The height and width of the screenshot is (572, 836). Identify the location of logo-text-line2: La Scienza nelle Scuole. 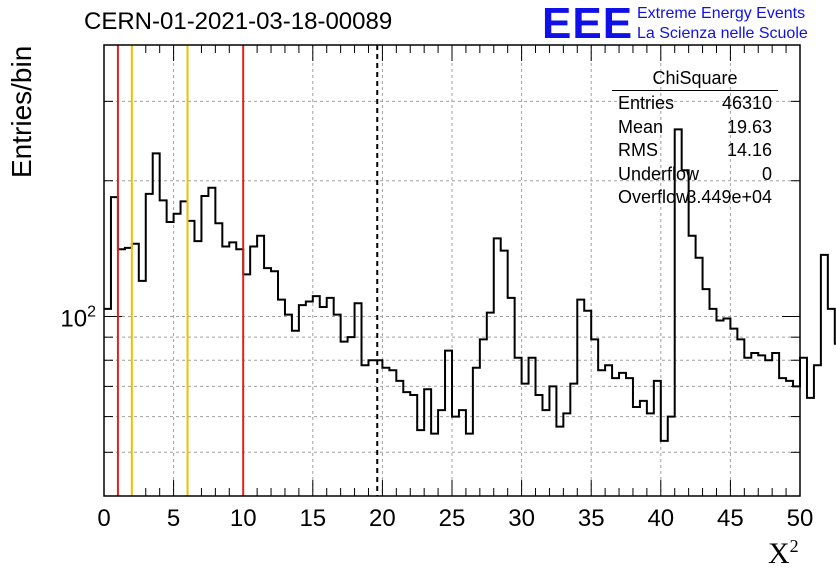
(722, 33).